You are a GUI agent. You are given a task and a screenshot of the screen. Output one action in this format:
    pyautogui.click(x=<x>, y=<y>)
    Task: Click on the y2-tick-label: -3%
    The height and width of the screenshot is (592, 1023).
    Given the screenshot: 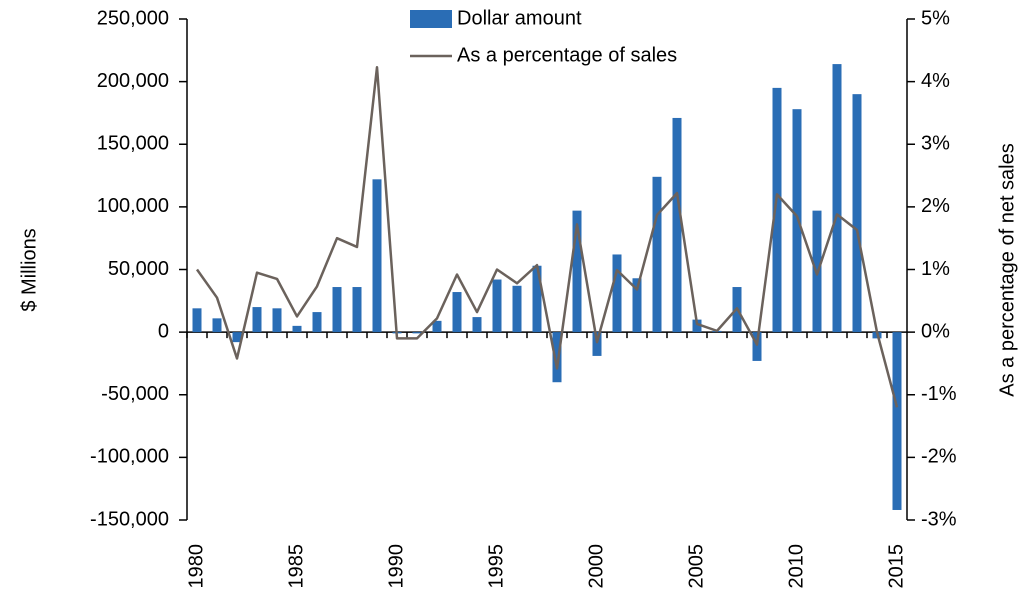 What is the action you would take?
    pyautogui.click(x=939, y=519)
    